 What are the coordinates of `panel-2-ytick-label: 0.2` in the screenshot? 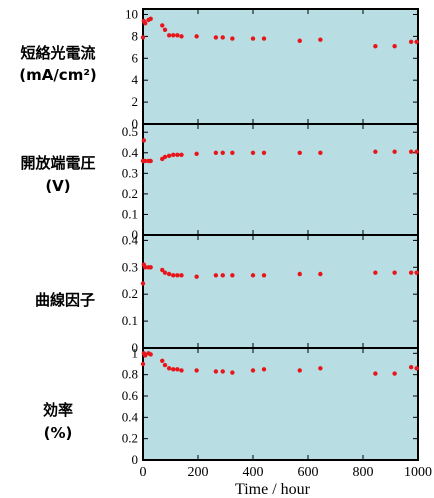 It's located at (130, 193).